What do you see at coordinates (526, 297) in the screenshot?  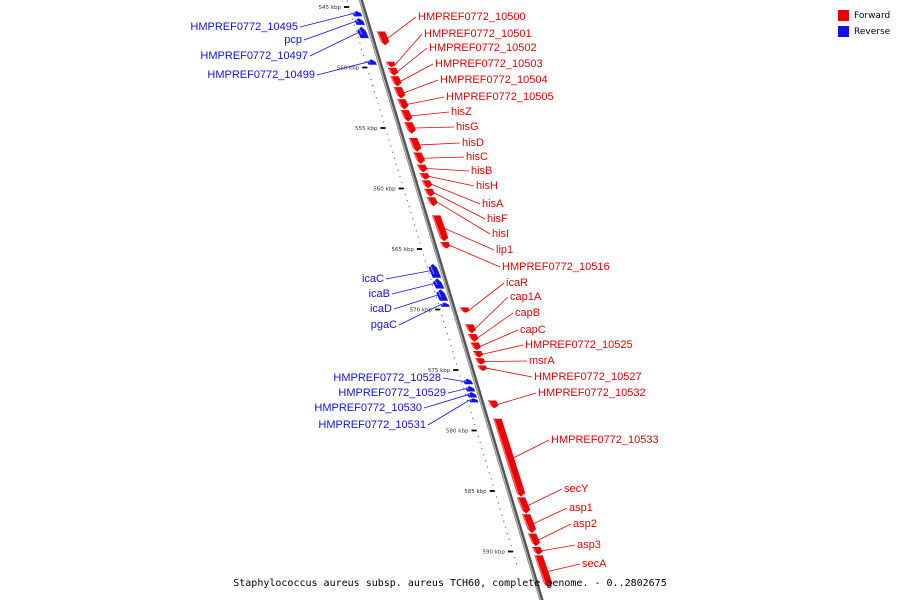 I see `gene-label: cap1A` at bounding box center [526, 297].